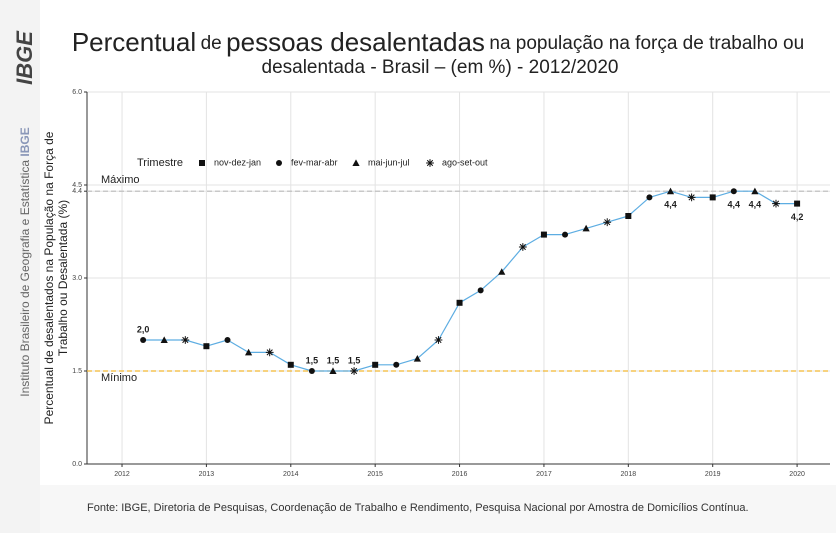  What do you see at coordinates (122, 474) in the screenshot?
I see `x-tick-label: 2012` at bounding box center [122, 474].